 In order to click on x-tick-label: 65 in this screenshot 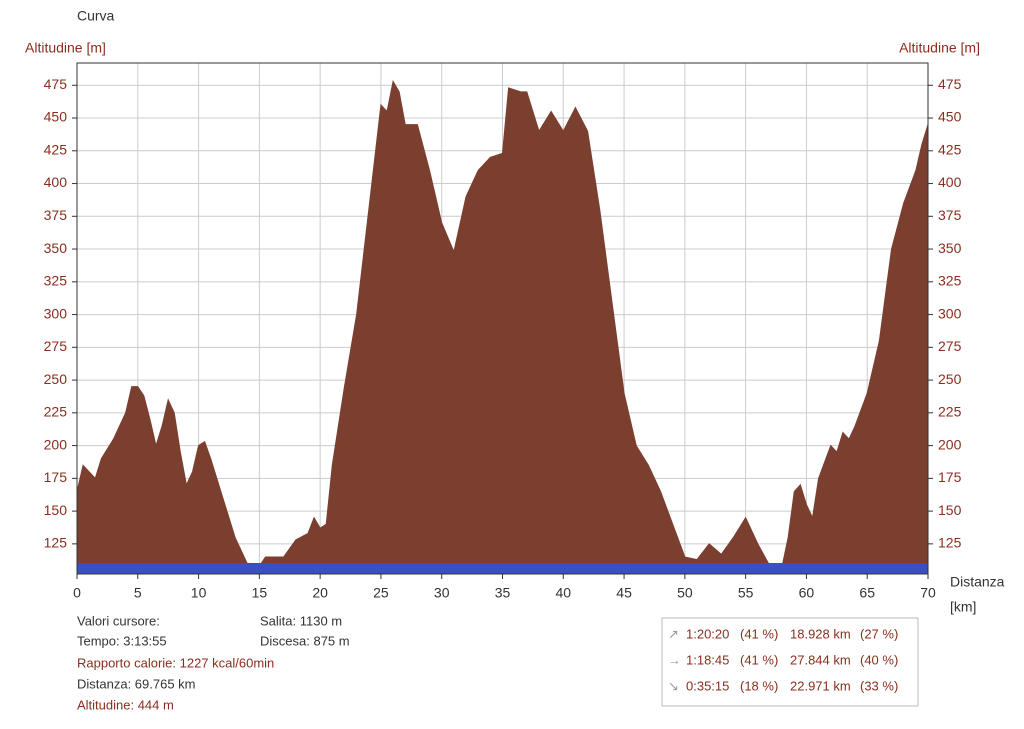, I will do `click(867, 593)`.